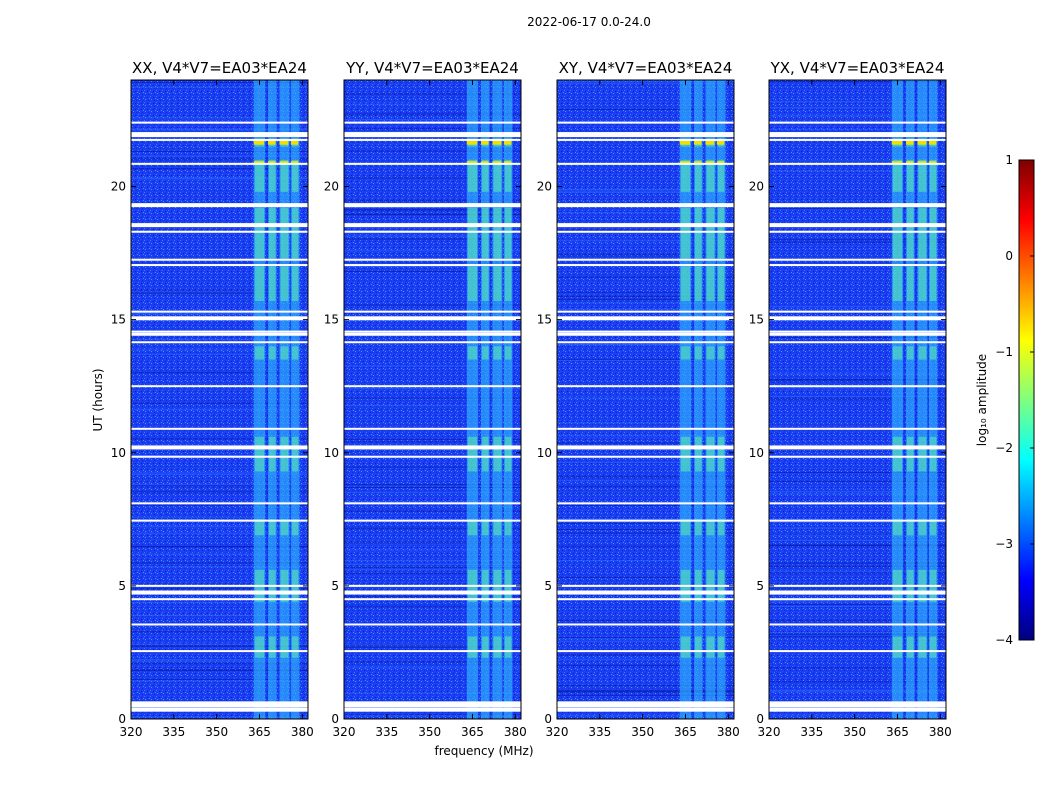 This screenshot has height=800, width=1050. I want to click on colorbar-tick-label: −3, so click(1004, 544).